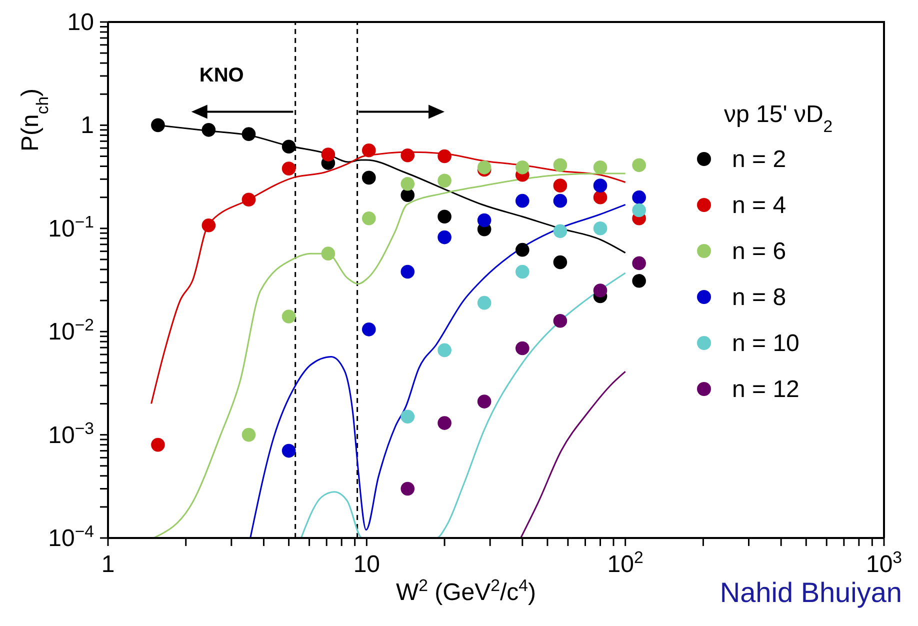 Image resolution: width=918 pixels, height=626 pixels. I want to click on x-tick-label: 1, so click(108, 564).